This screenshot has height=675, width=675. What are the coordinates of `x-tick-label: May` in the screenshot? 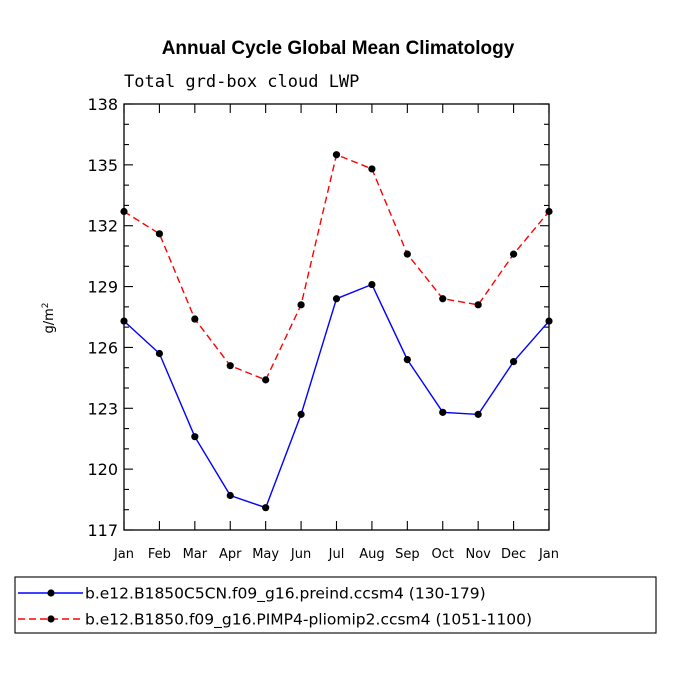 It's located at (265, 554).